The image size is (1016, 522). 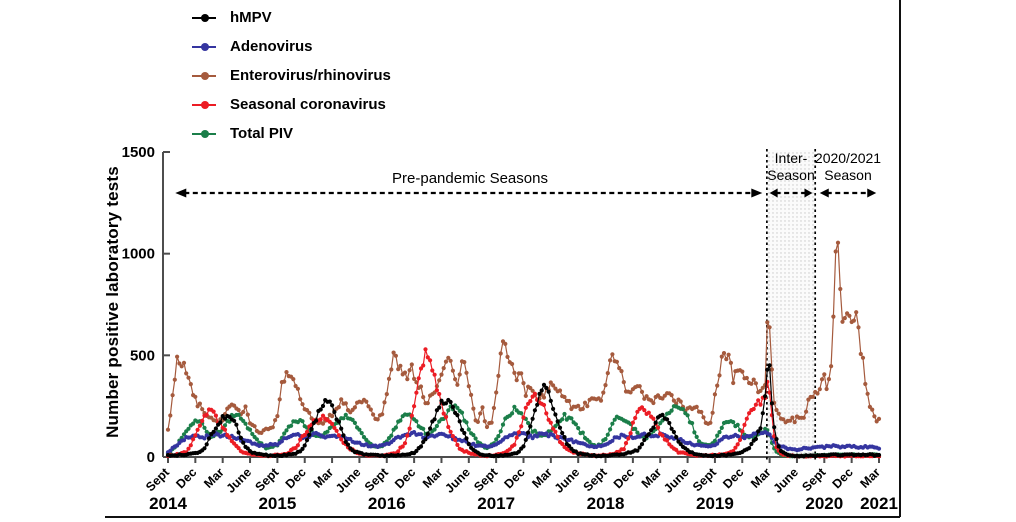 I want to click on legend-item-seasonal-coronavirus: Seasonal coronavirus, so click(x=291, y=104).